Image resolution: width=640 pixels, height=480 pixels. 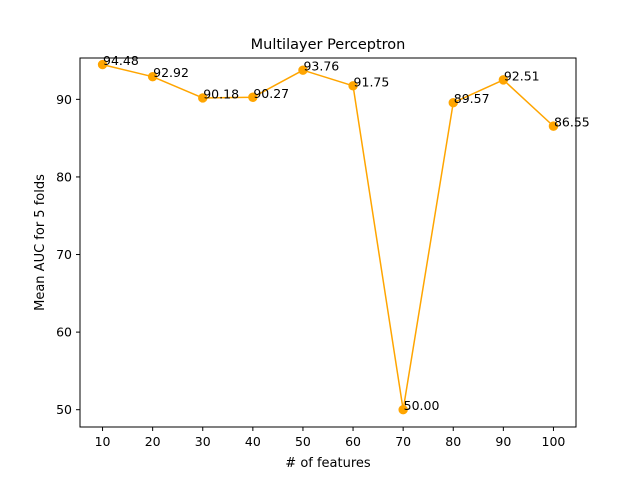 I want to click on data-label: 94.48, so click(x=121, y=60).